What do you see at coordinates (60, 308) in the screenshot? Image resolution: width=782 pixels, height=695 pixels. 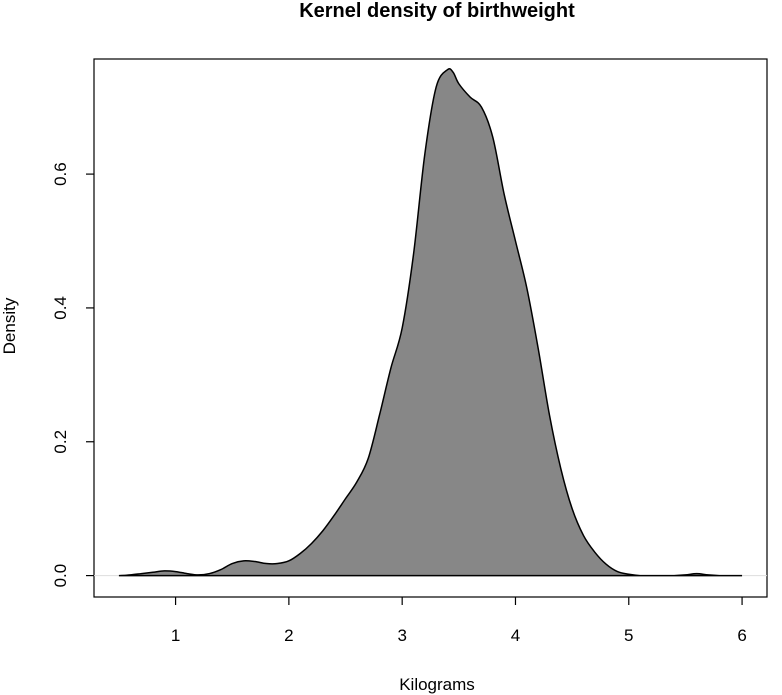 I see `y-tick-label: 0.4` at bounding box center [60, 308].